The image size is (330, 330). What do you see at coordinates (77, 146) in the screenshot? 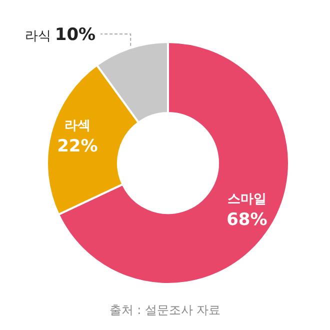
I see `data-label: 22%` at bounding box center [77, 146].